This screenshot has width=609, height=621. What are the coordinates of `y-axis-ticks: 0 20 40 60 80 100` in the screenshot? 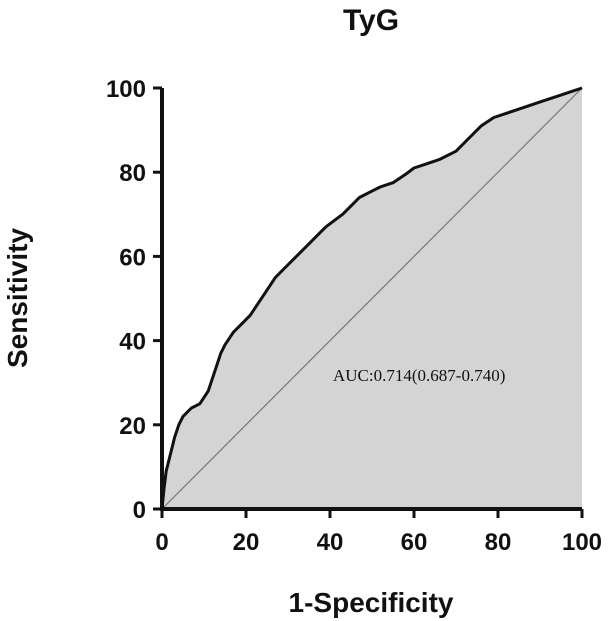 It's located at (134, 300).